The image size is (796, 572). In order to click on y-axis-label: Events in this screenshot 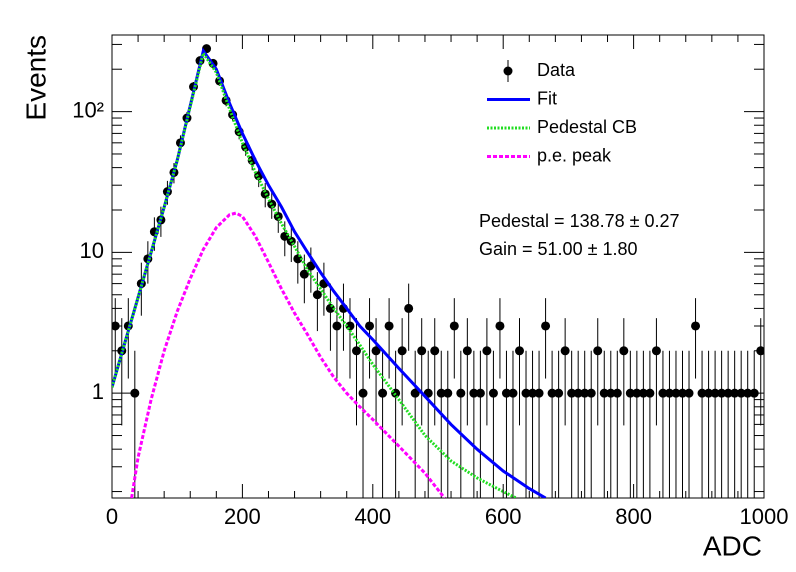, I will do `click(35, 78)`.